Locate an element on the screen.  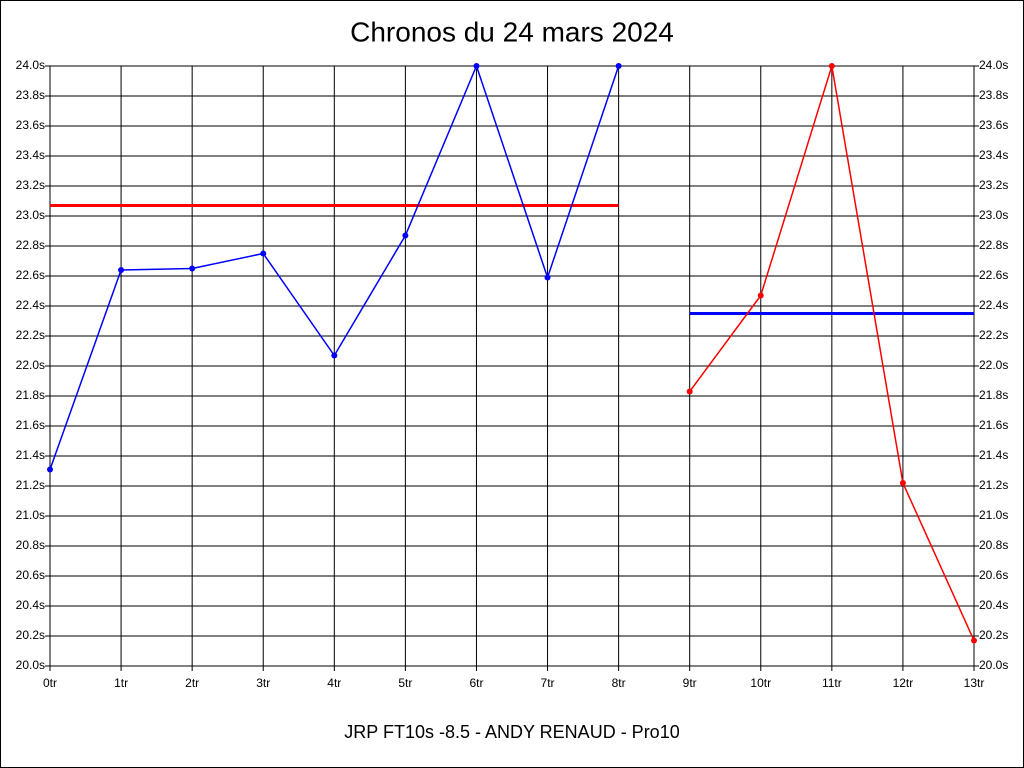
y2-tick-label: 22.8s is located at coordinates (993, 245).